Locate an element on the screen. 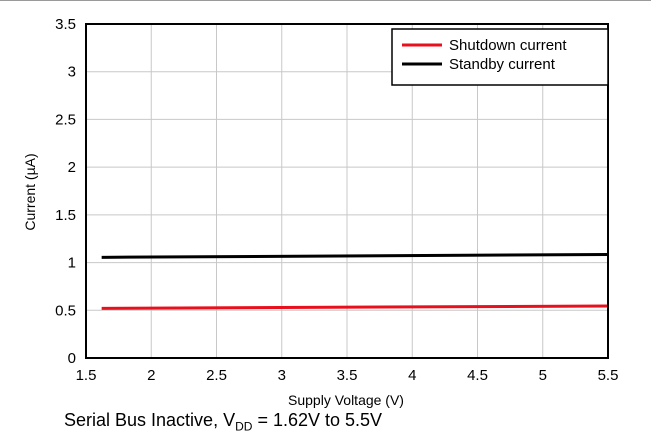  y-tick-label: 2 is located at coordinates (72, 167).